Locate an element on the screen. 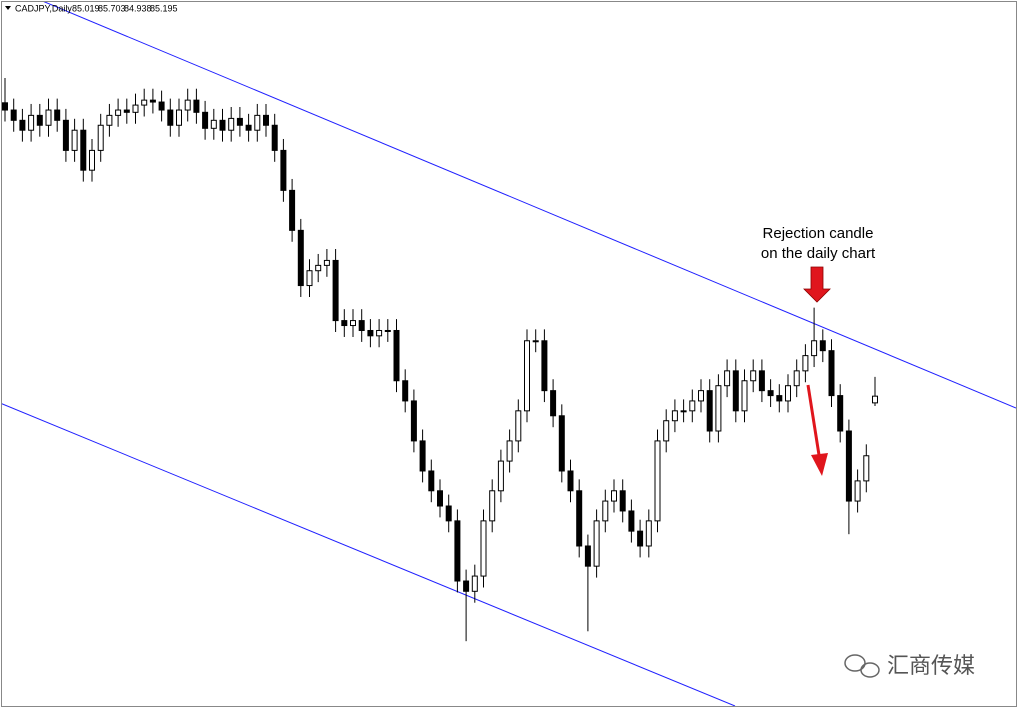 This screenshot has height=712, width=1024. down-arrow is located at coordinates (817, 284).